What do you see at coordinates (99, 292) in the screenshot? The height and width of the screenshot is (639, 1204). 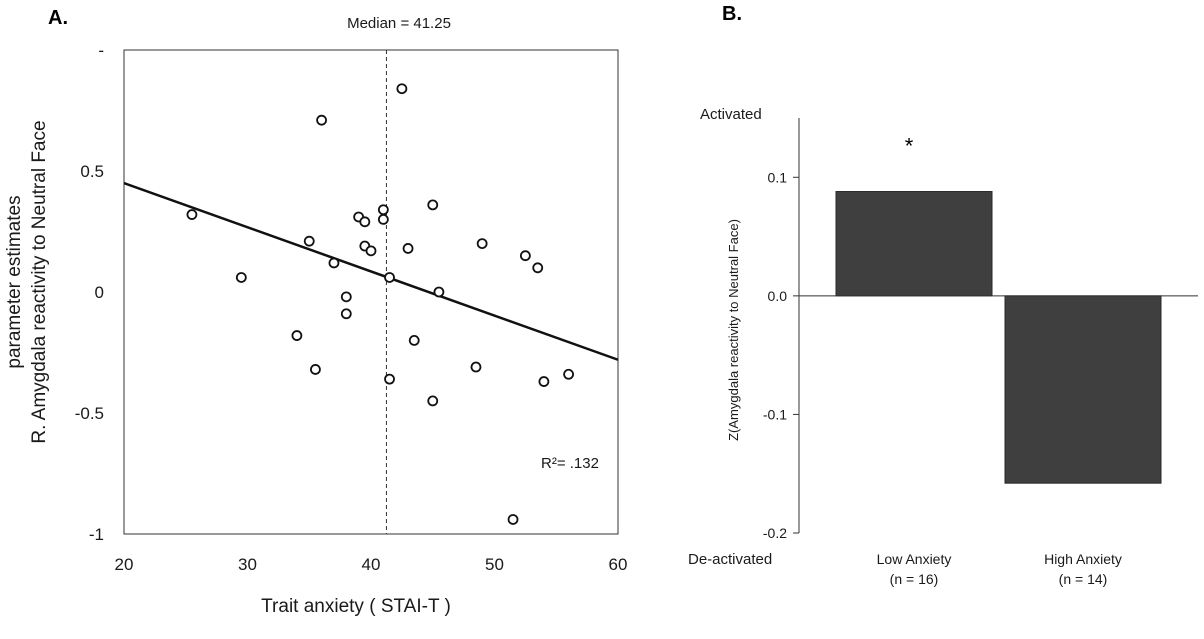 I see `y-tick-label: 0` at bounding box center [99, 292].